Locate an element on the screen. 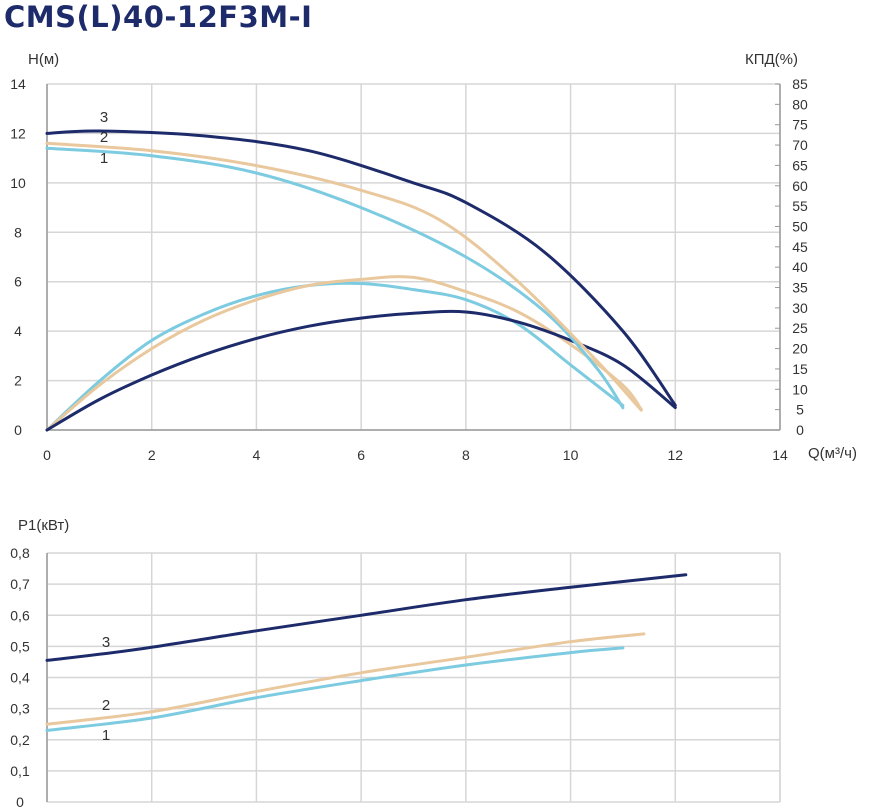 This screenshot has height=810, width=870. top-y2-tick-label: 10 is located at coordinates (800, 389).